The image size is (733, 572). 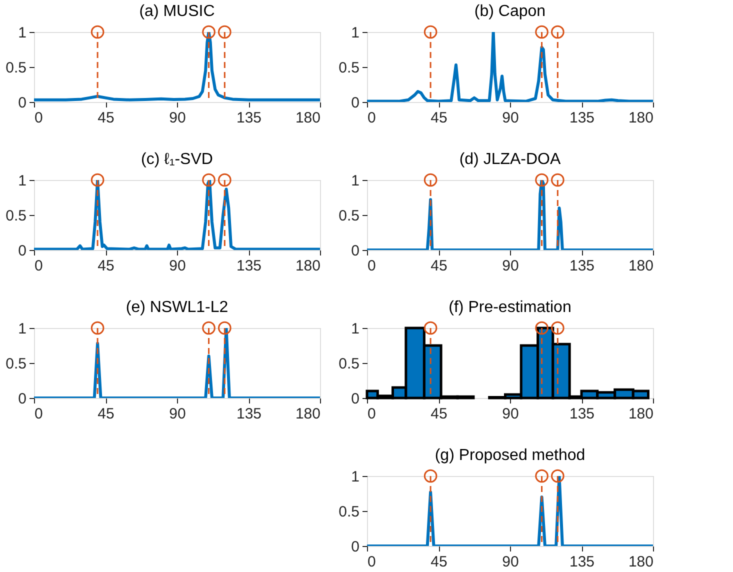 What do you see at coordinates (177, 307) in the screenshot?
I see `chart-title: (e) NSWL1-L2` at bounding box center [177, 307].